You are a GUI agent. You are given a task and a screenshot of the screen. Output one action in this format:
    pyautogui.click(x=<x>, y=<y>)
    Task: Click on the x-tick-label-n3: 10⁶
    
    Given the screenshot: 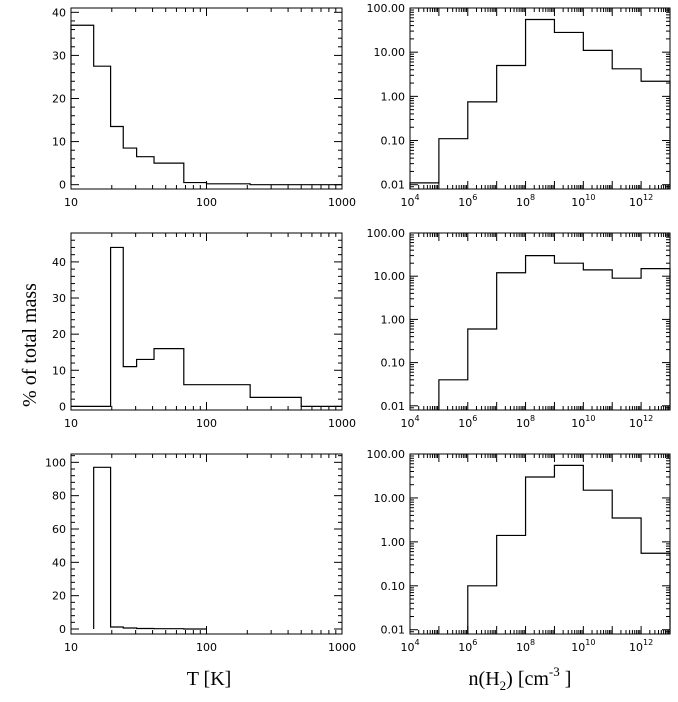 What is the action you would take?
    pyautogui.click(x=467, y=646)
    